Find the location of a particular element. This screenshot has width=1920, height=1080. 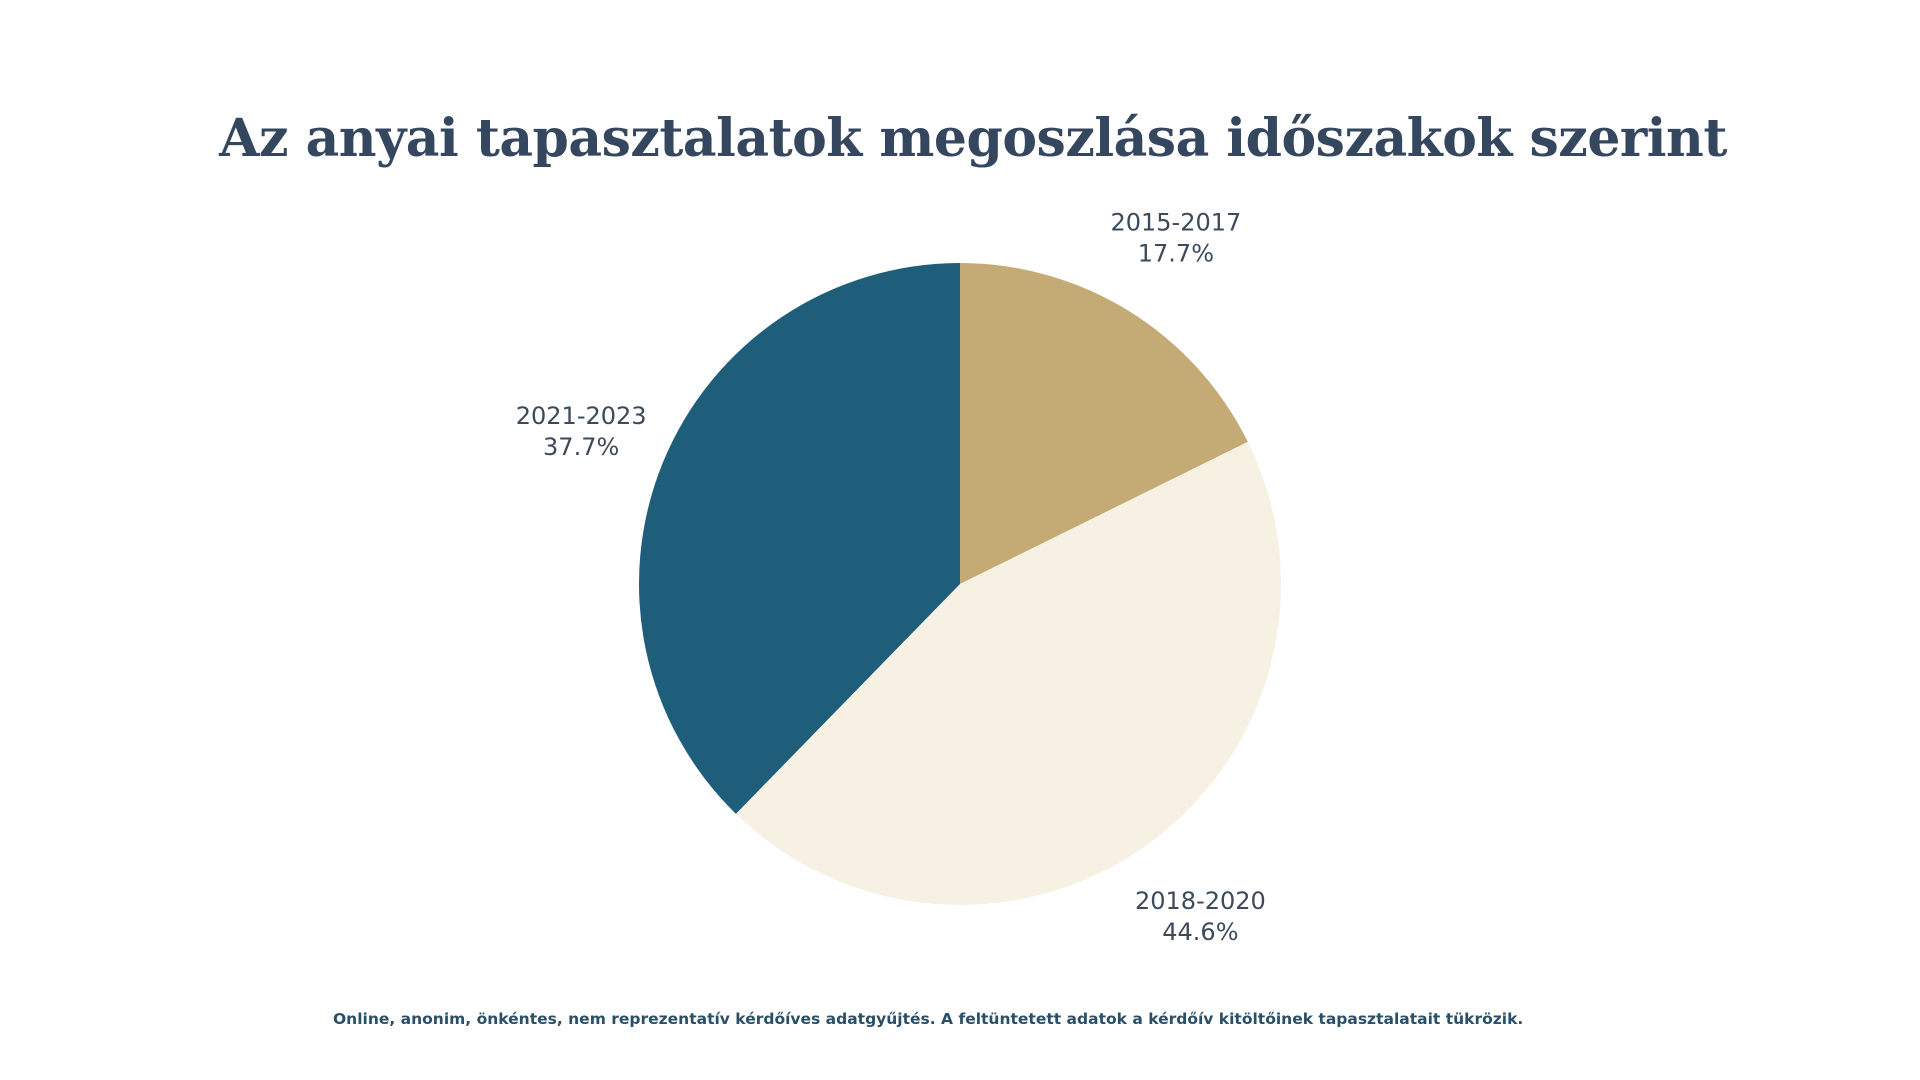

slice-value-2018-2020: 44.6% is located at coordinates (1200, 932).